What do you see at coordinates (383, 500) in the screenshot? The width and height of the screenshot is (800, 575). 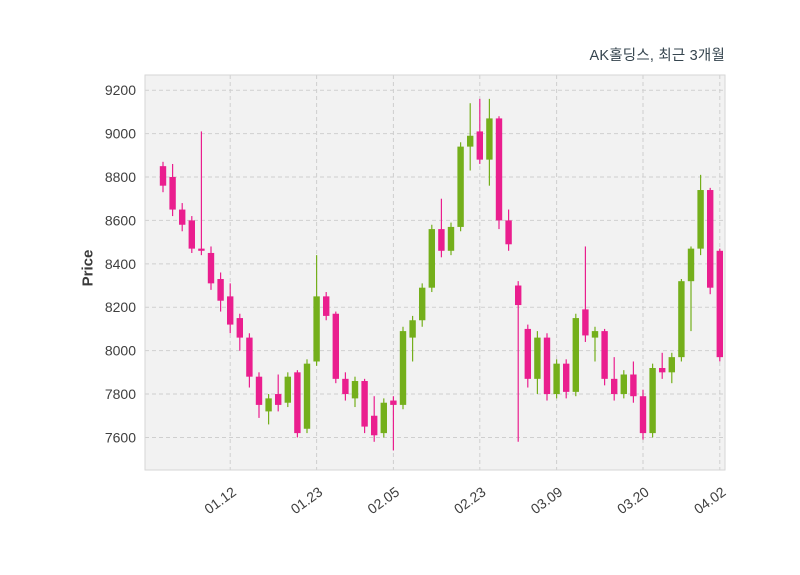 I see `x-tick-label: 02.05` at bounding box center [383, 500].